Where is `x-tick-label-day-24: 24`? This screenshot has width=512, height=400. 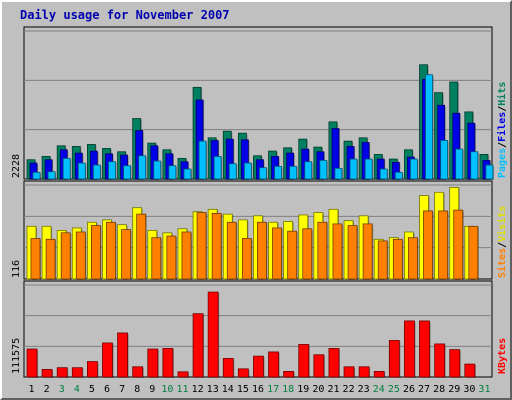 x-tick-label-day-24: 24 is located at coordinates (379, 389).